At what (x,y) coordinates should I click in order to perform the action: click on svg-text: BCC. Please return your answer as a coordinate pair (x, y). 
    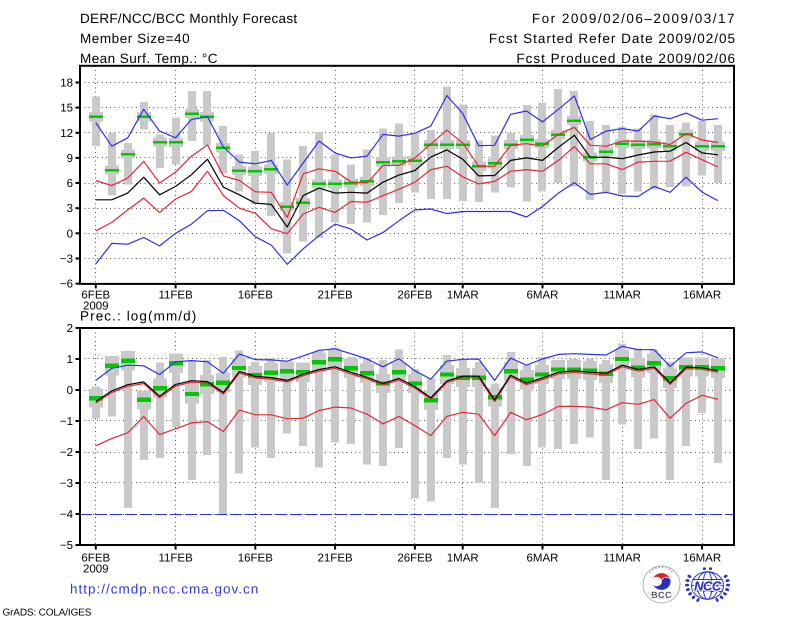
    Looking at the image, I should click on (661, 595).